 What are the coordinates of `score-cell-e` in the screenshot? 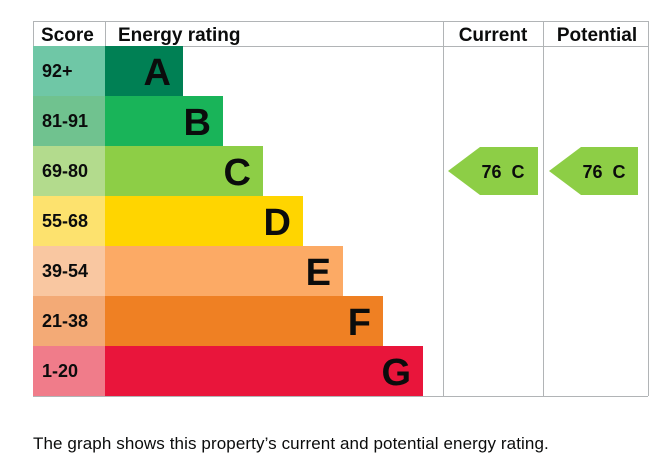 It's located at (69, 271).